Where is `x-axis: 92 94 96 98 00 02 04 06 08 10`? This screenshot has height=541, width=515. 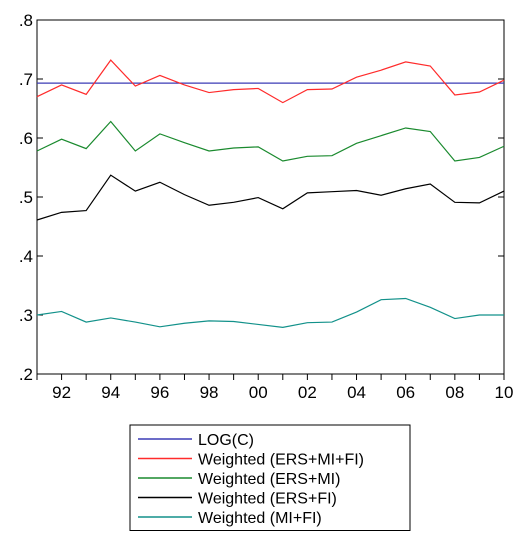
x-axis: 92 94 96 98 00 02 04 06 08 10 is located at coordinates (275, 388).